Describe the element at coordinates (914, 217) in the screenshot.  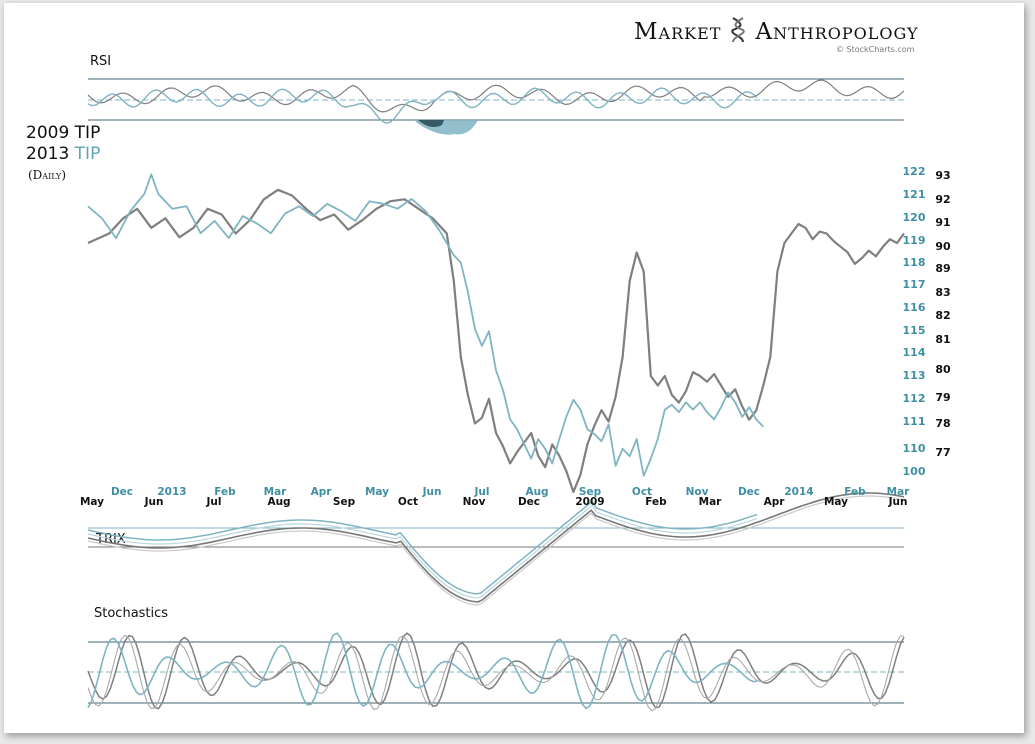
I see `axis-2013-tick-120: 120` at that location.